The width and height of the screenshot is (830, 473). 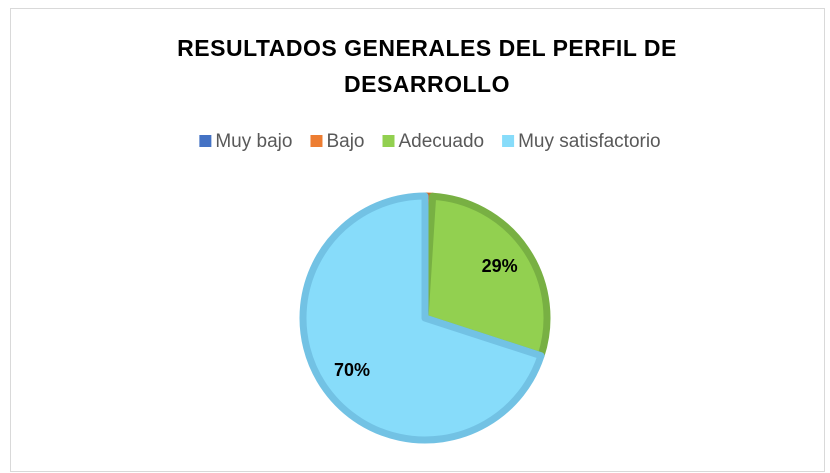 What do you see at coordinates (253, 141) in the screenshot?
I see `legend-label: Muy bajo` at bounding box center [253, 141].